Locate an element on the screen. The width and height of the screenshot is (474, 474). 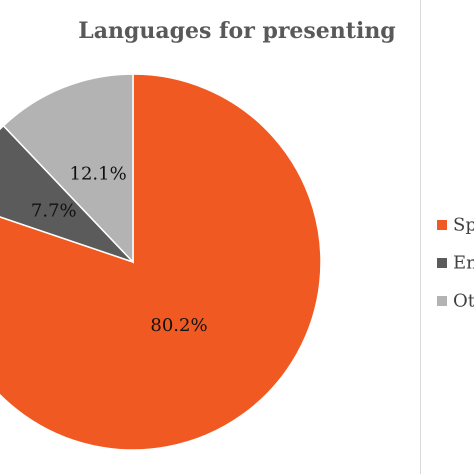
data-label-ot: 12.1% is located at coordinates (98, 174).